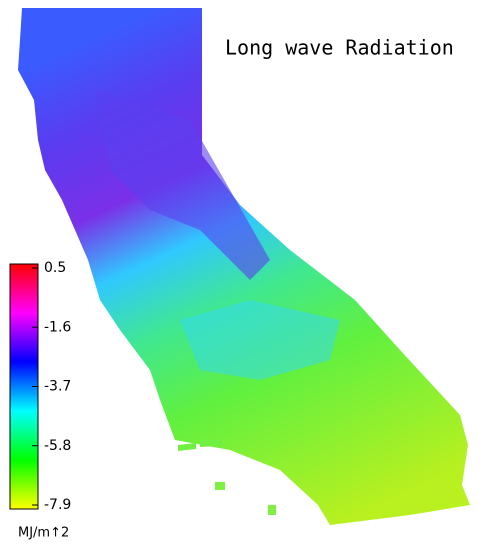 This screenshot has height=550, width=500. What do you see at coordinates (57, 505) in the screenshot?
I see `colorbar-tick-label: -7.9` at bounding box center [57, 505].